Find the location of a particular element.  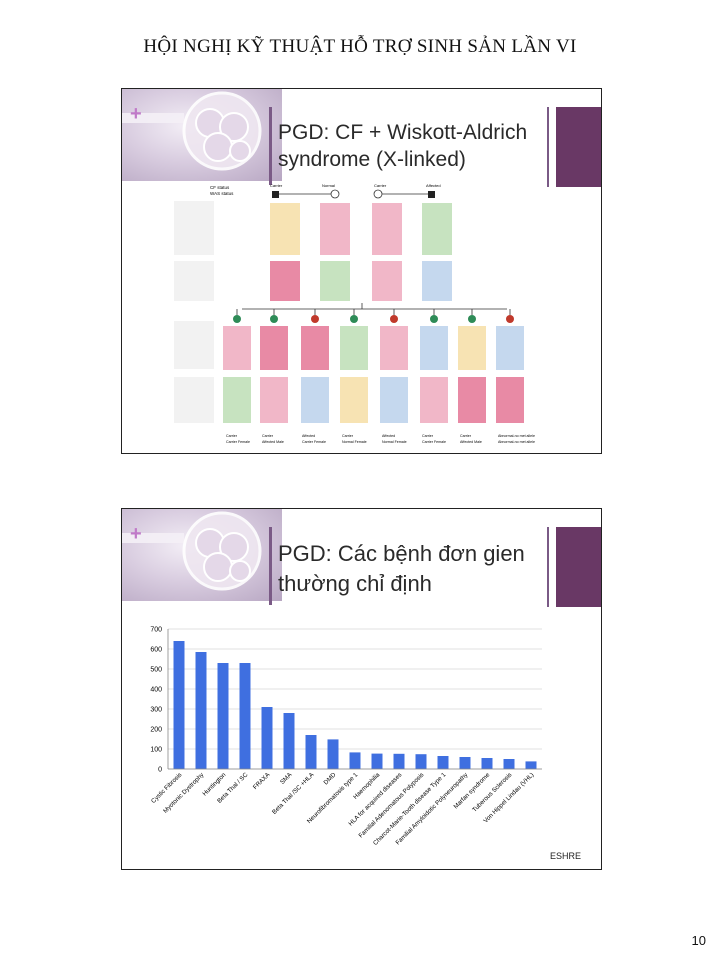

parent-generation: Carrier Normal Carrier Affected is located at coordinates (355, 191).